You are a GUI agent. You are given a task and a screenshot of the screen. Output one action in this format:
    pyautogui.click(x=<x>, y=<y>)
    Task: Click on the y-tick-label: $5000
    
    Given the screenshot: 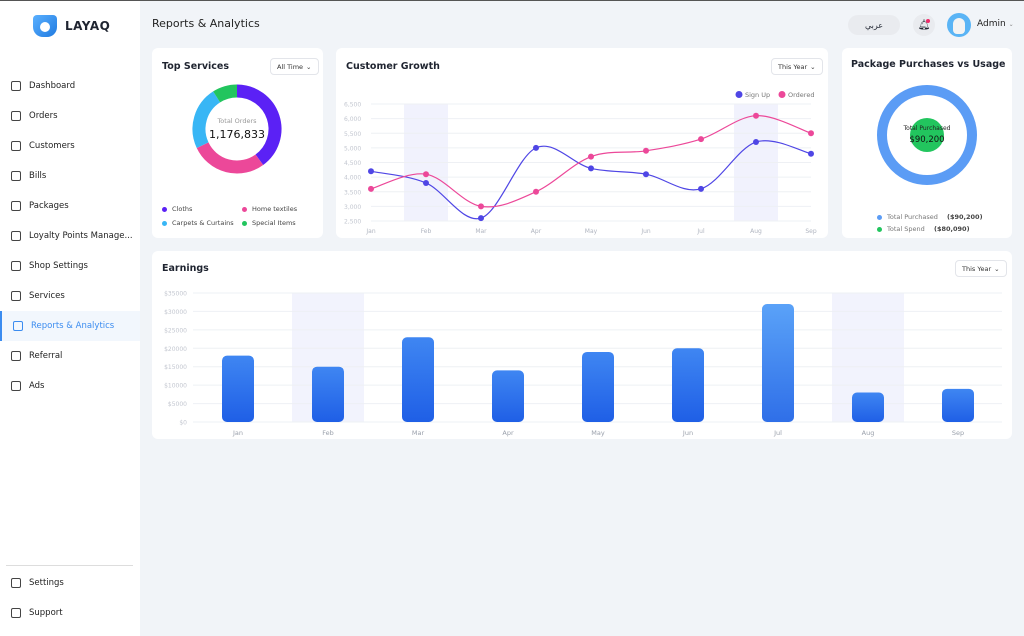 What is the action you would take?
    pyautogui.click(x=177, y=404)
    